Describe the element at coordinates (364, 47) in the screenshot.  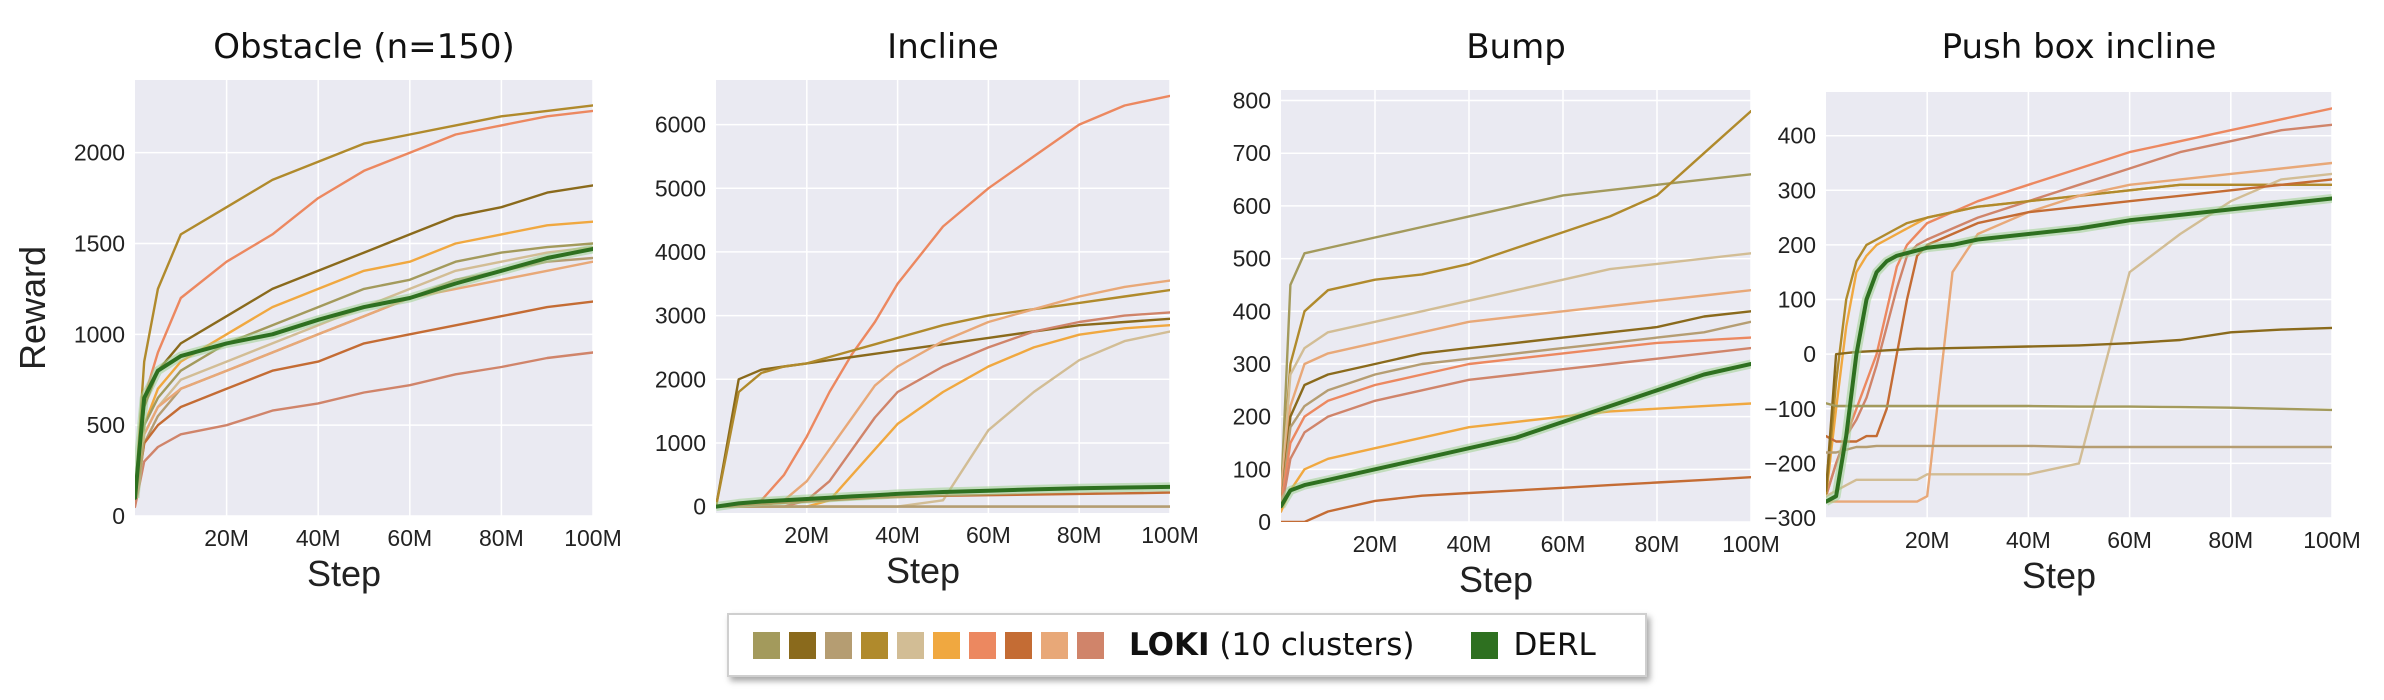
I see `chart-title: Obstacle (n=150)` at that location.